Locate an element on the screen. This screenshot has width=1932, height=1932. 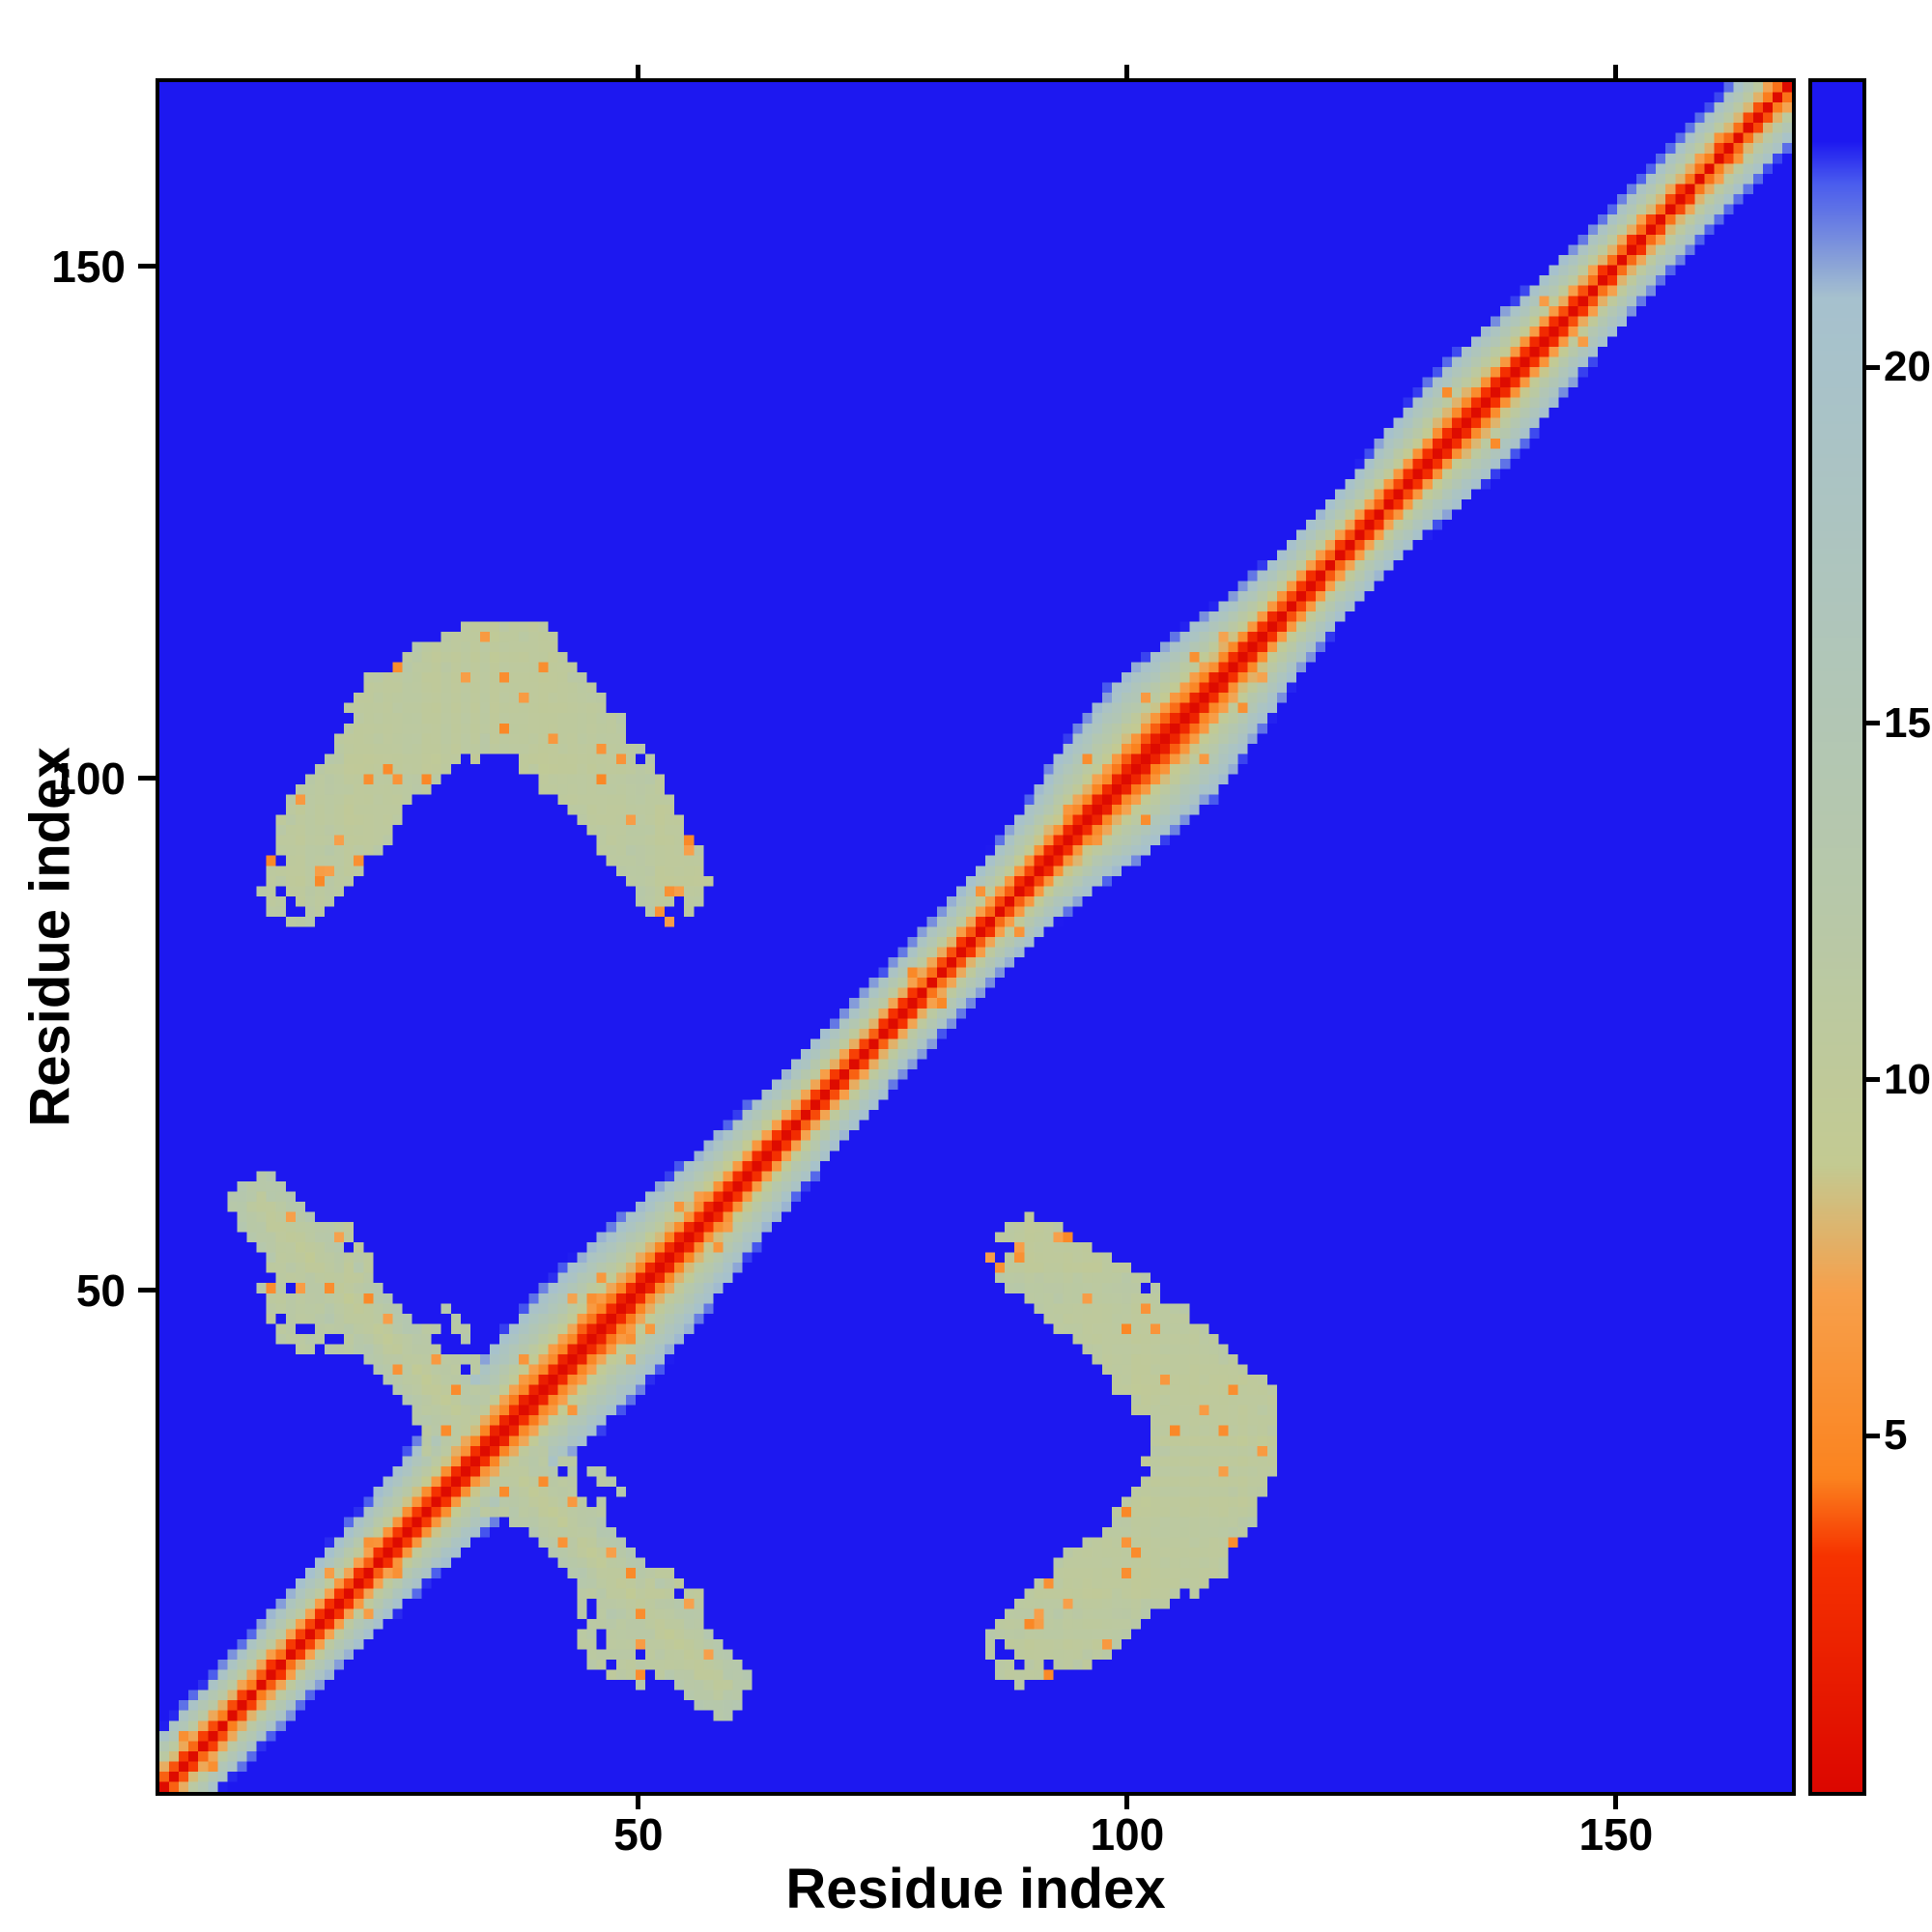
colorbar-gradient-canvas is located at coordinates (1837, 937).